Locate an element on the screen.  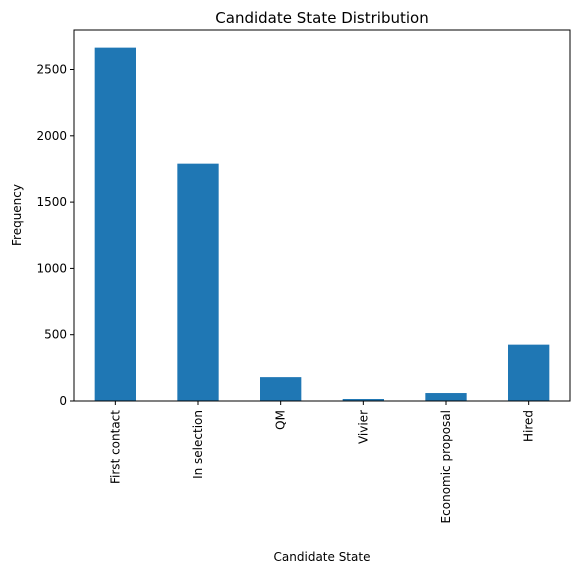
y-tick-label: 2500 is located at coordinates (51, 70).